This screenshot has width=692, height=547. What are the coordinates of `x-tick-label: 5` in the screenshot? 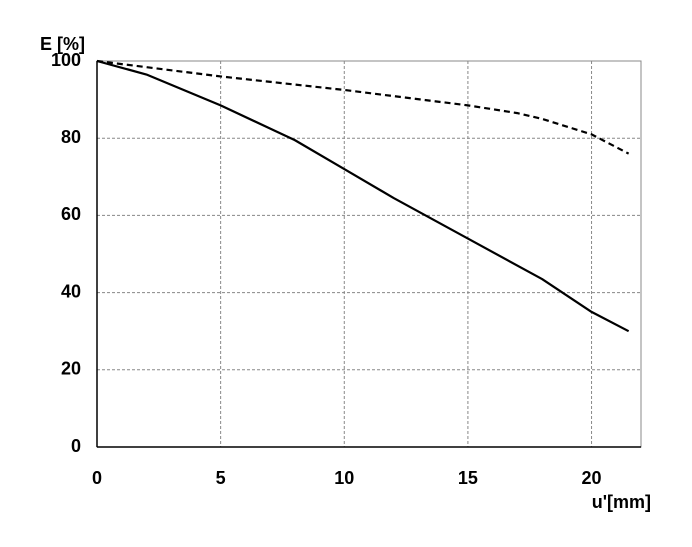 It's located at (221, 478).